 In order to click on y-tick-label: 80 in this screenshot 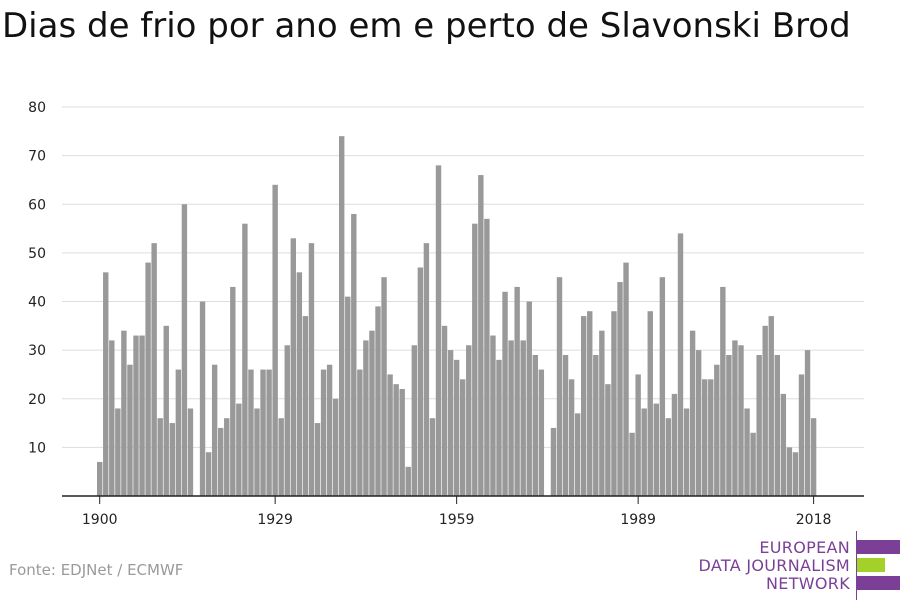, I will do `click(37, 108)`.